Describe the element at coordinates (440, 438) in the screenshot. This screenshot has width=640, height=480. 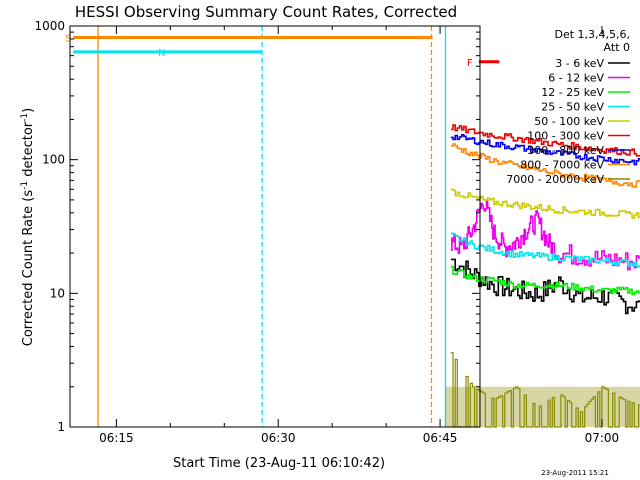
I see `x-tick-label-2: 06:45` at that location.